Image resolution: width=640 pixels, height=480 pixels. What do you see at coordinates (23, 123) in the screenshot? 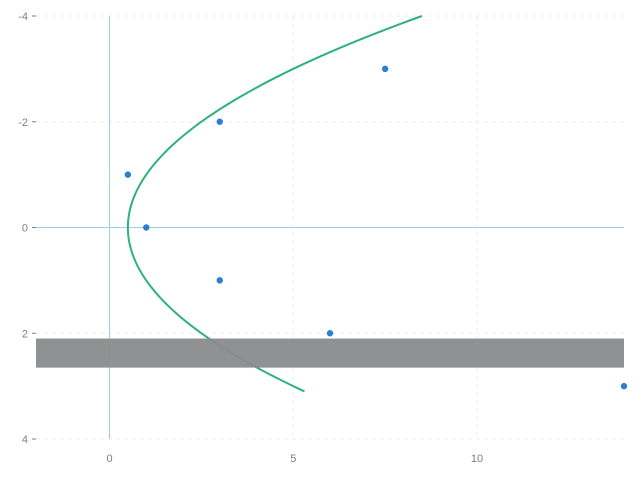
I see `y-tick-label-1: -2` at bounding box center [23, 123].